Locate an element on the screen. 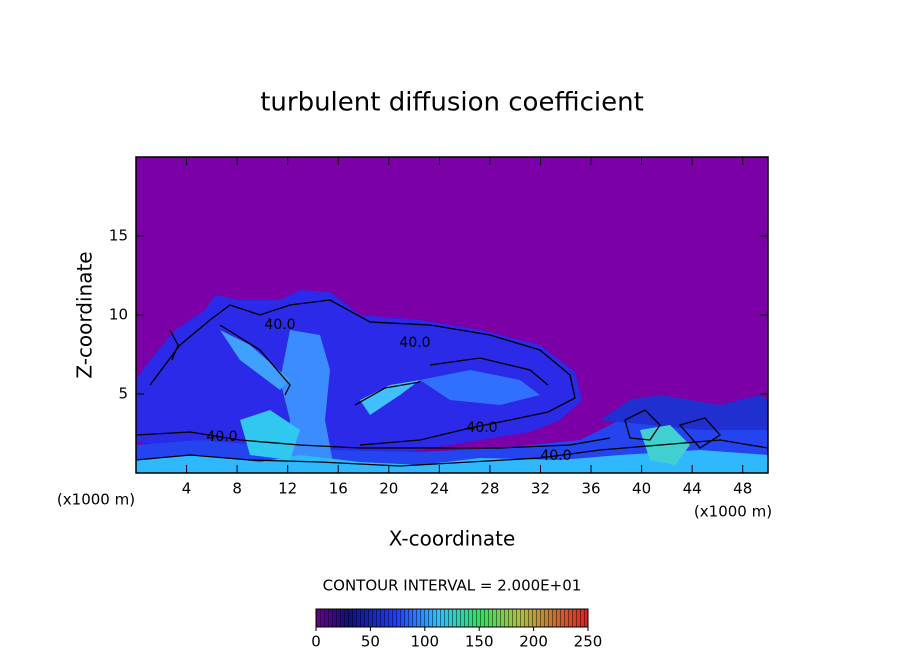  y-tick-label: 5 is located at coordinates (123, 394).